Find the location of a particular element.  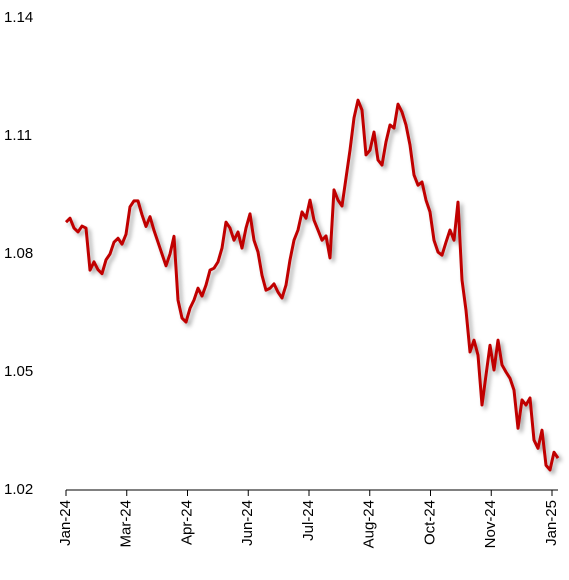

x-tick-label: Jan-25 is located at coordinates (551, 523).